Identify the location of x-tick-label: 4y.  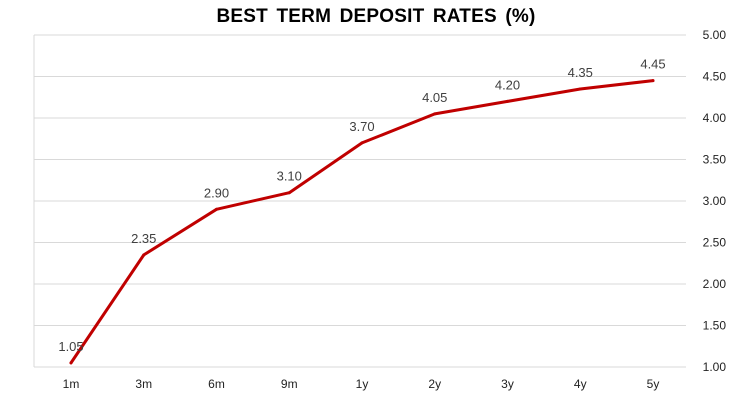
(580, 384).